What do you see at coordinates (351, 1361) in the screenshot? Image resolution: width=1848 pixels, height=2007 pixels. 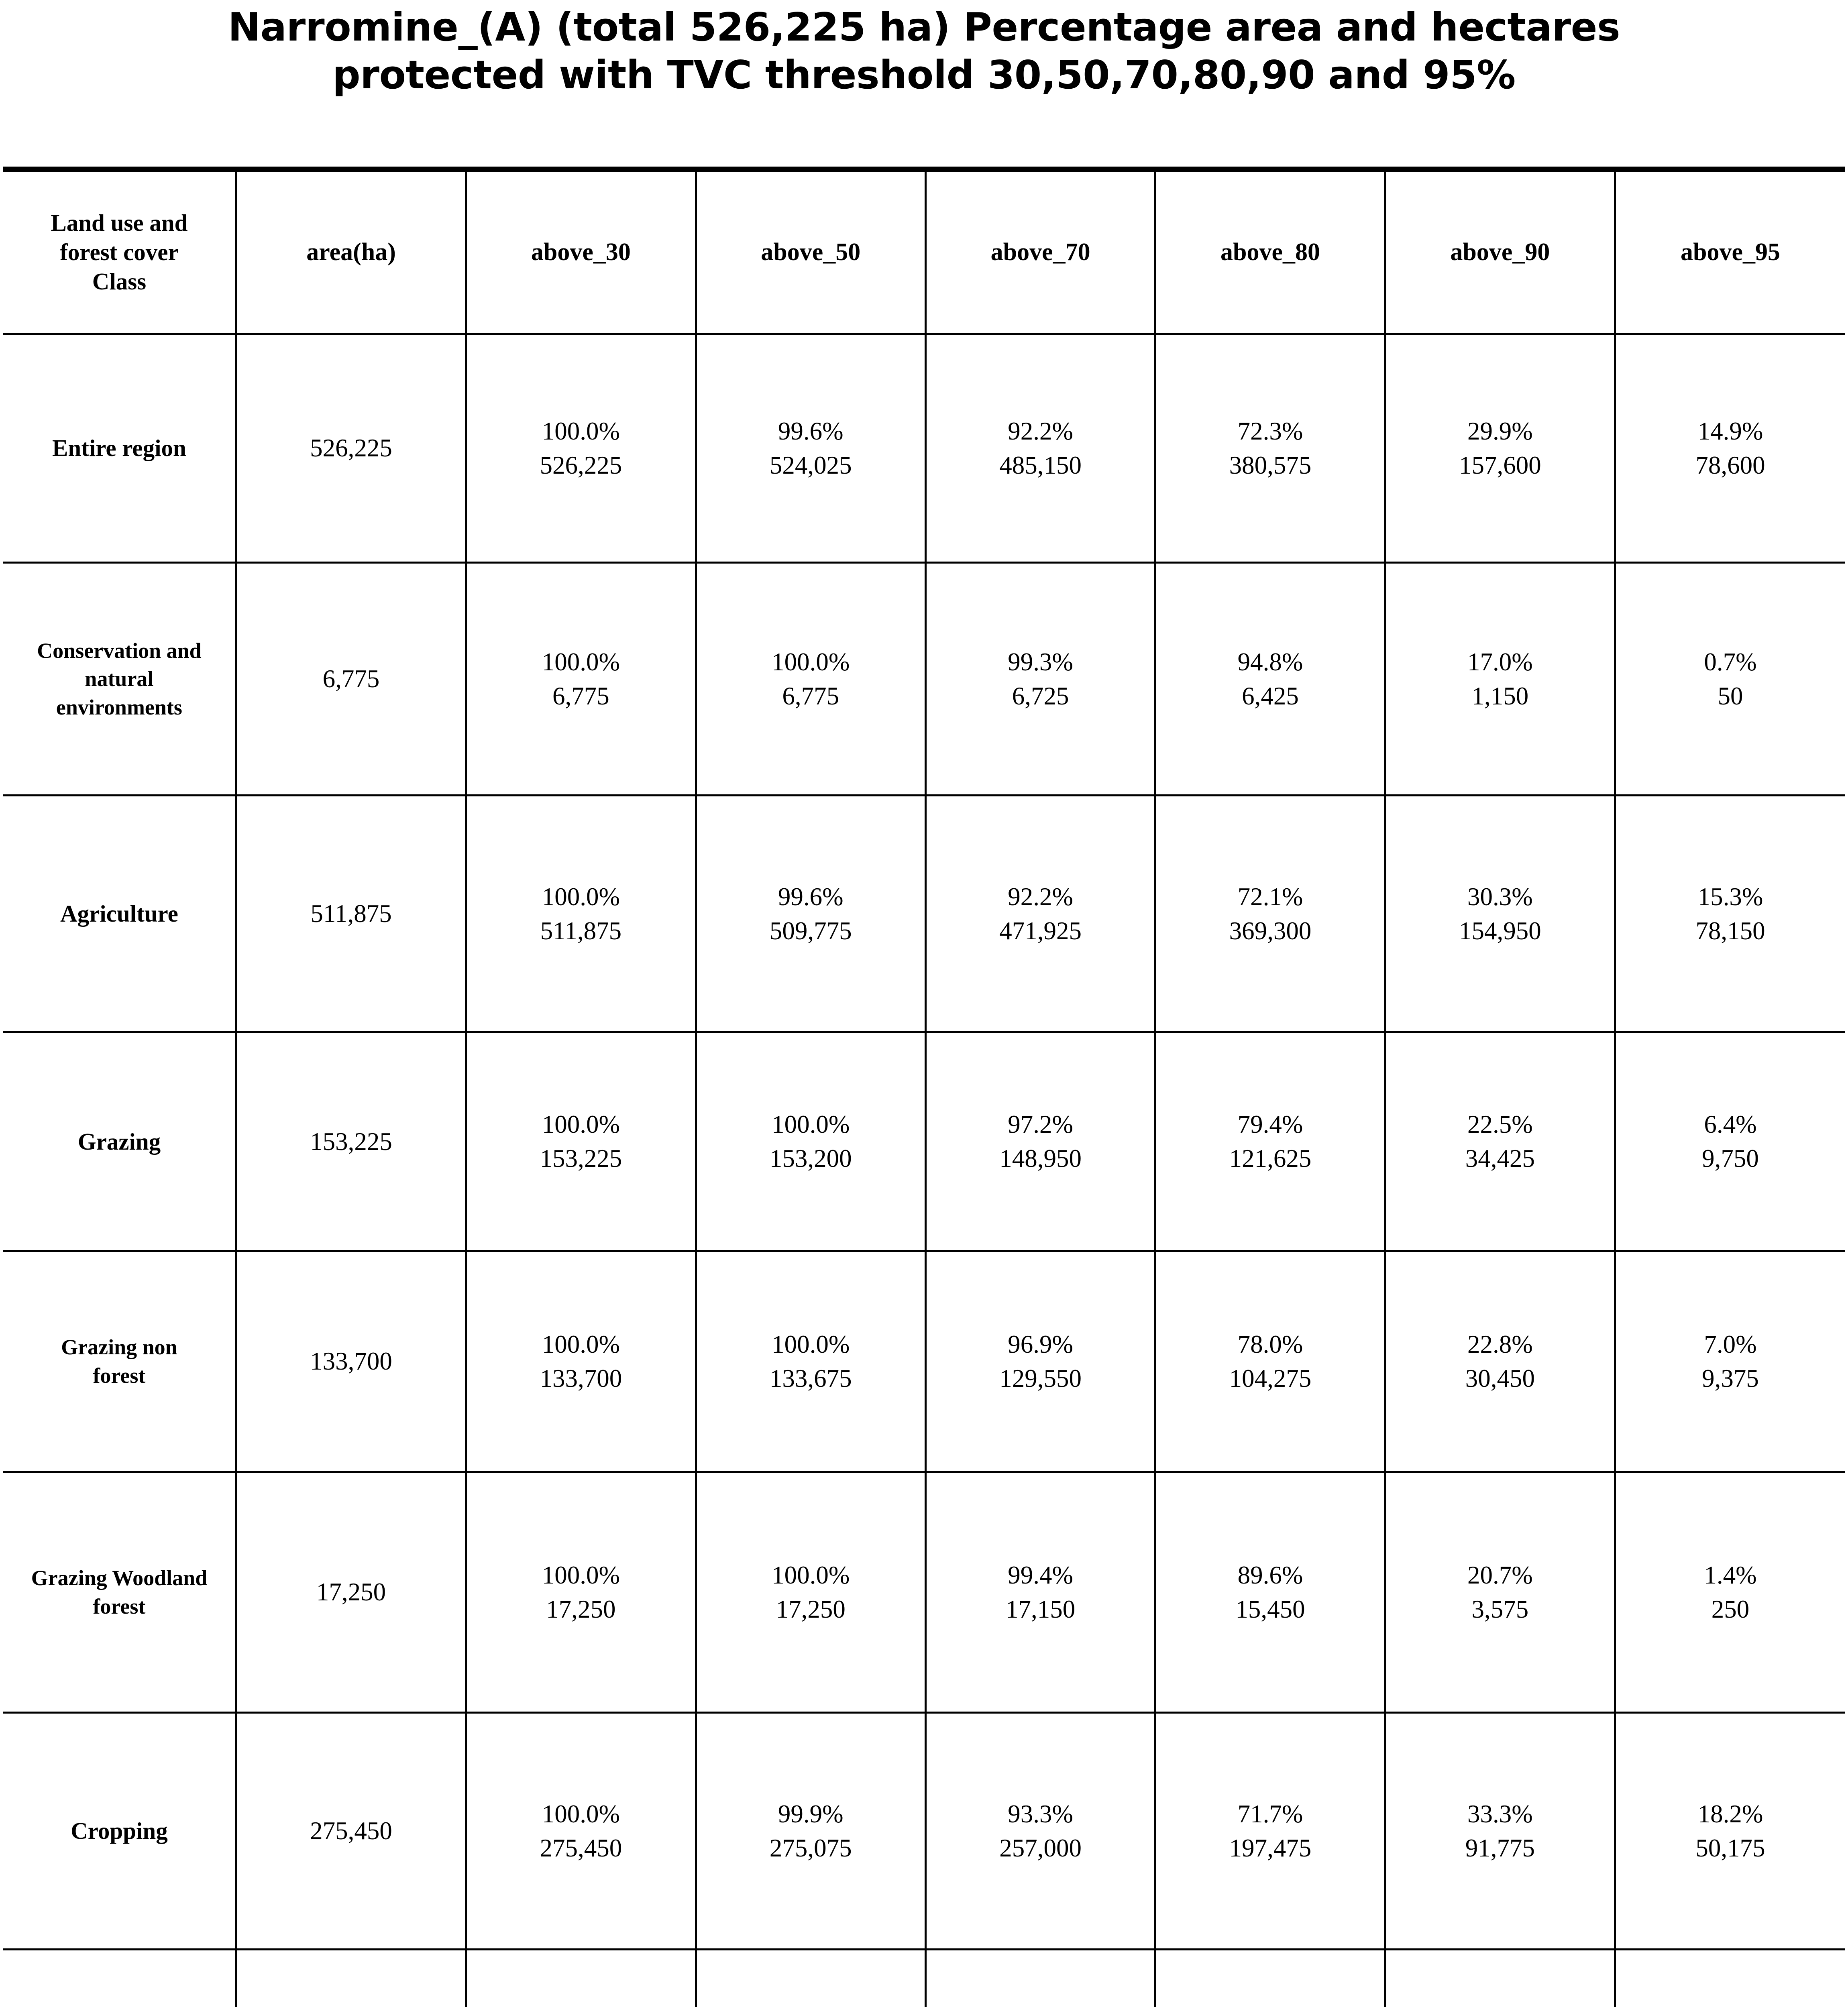 I see `cell-area-ha: 133,700` at bounding box center [351, 1361].